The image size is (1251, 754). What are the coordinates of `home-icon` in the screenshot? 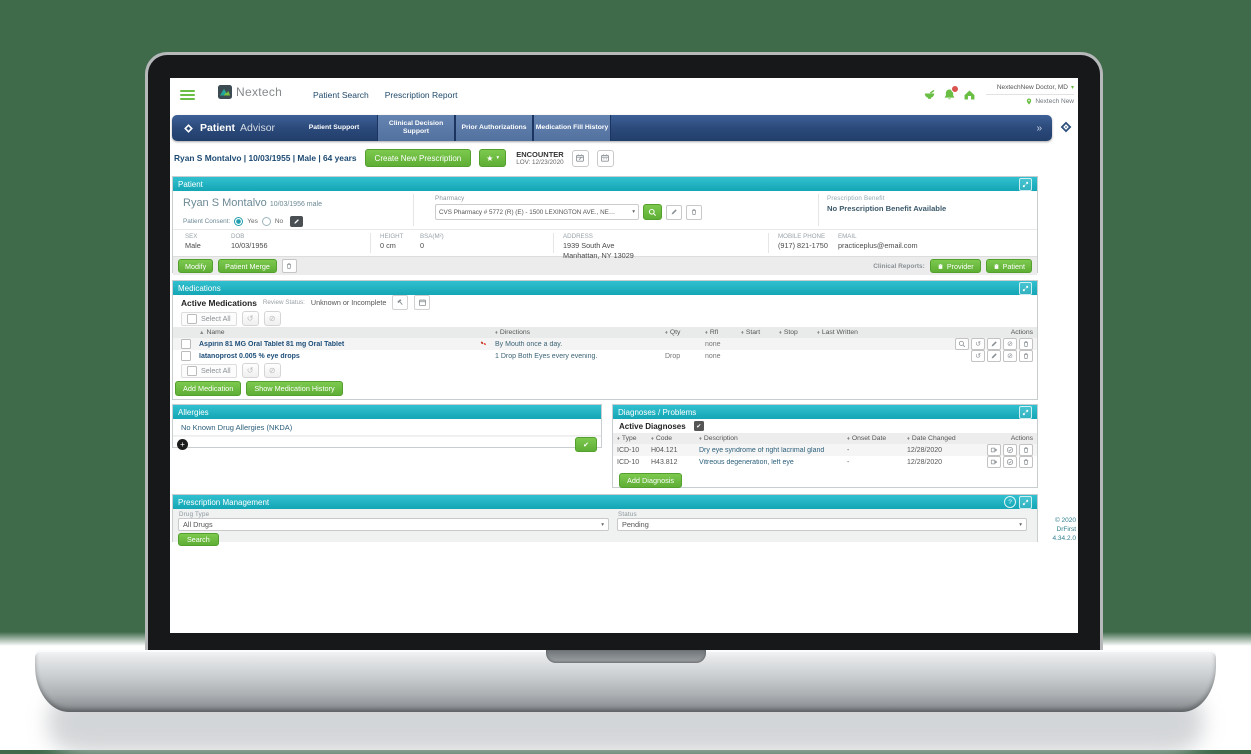 It's located at (969, 94).